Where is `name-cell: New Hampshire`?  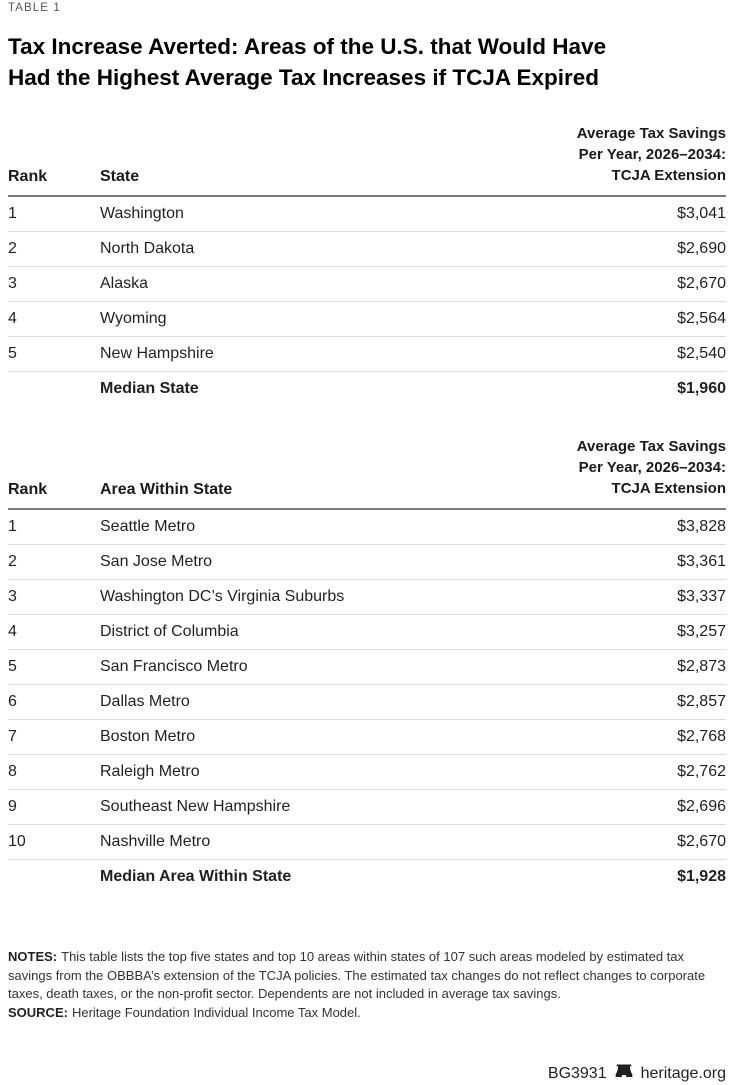 name-cell: New Hampshire is located at coordinates (308, 354).